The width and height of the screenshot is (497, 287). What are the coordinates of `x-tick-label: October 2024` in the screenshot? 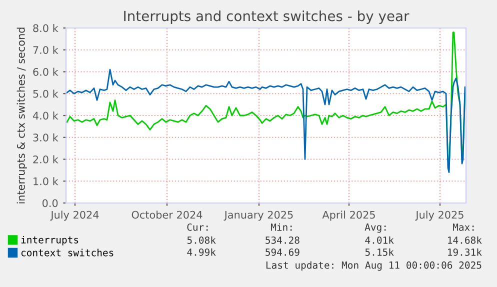 It's located at (167, 214).